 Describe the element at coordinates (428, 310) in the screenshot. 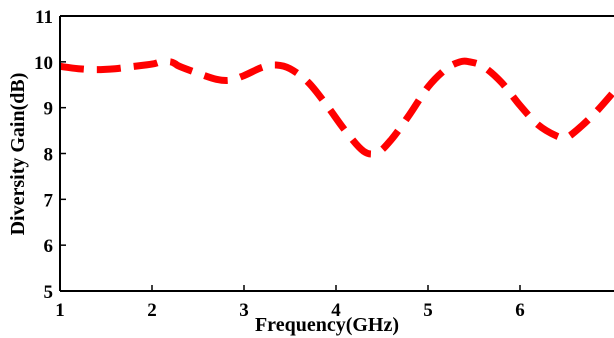

I see `x-tick-label-5: 5` at that location.